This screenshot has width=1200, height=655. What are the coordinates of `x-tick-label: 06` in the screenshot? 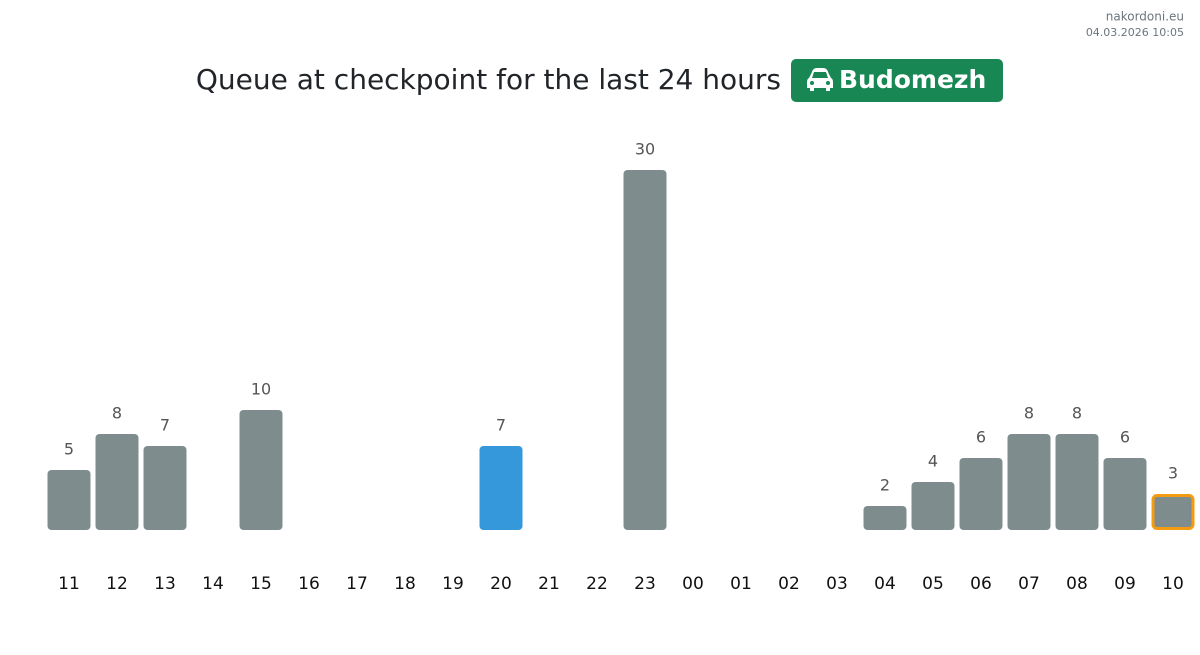 It's located at (981, 584).